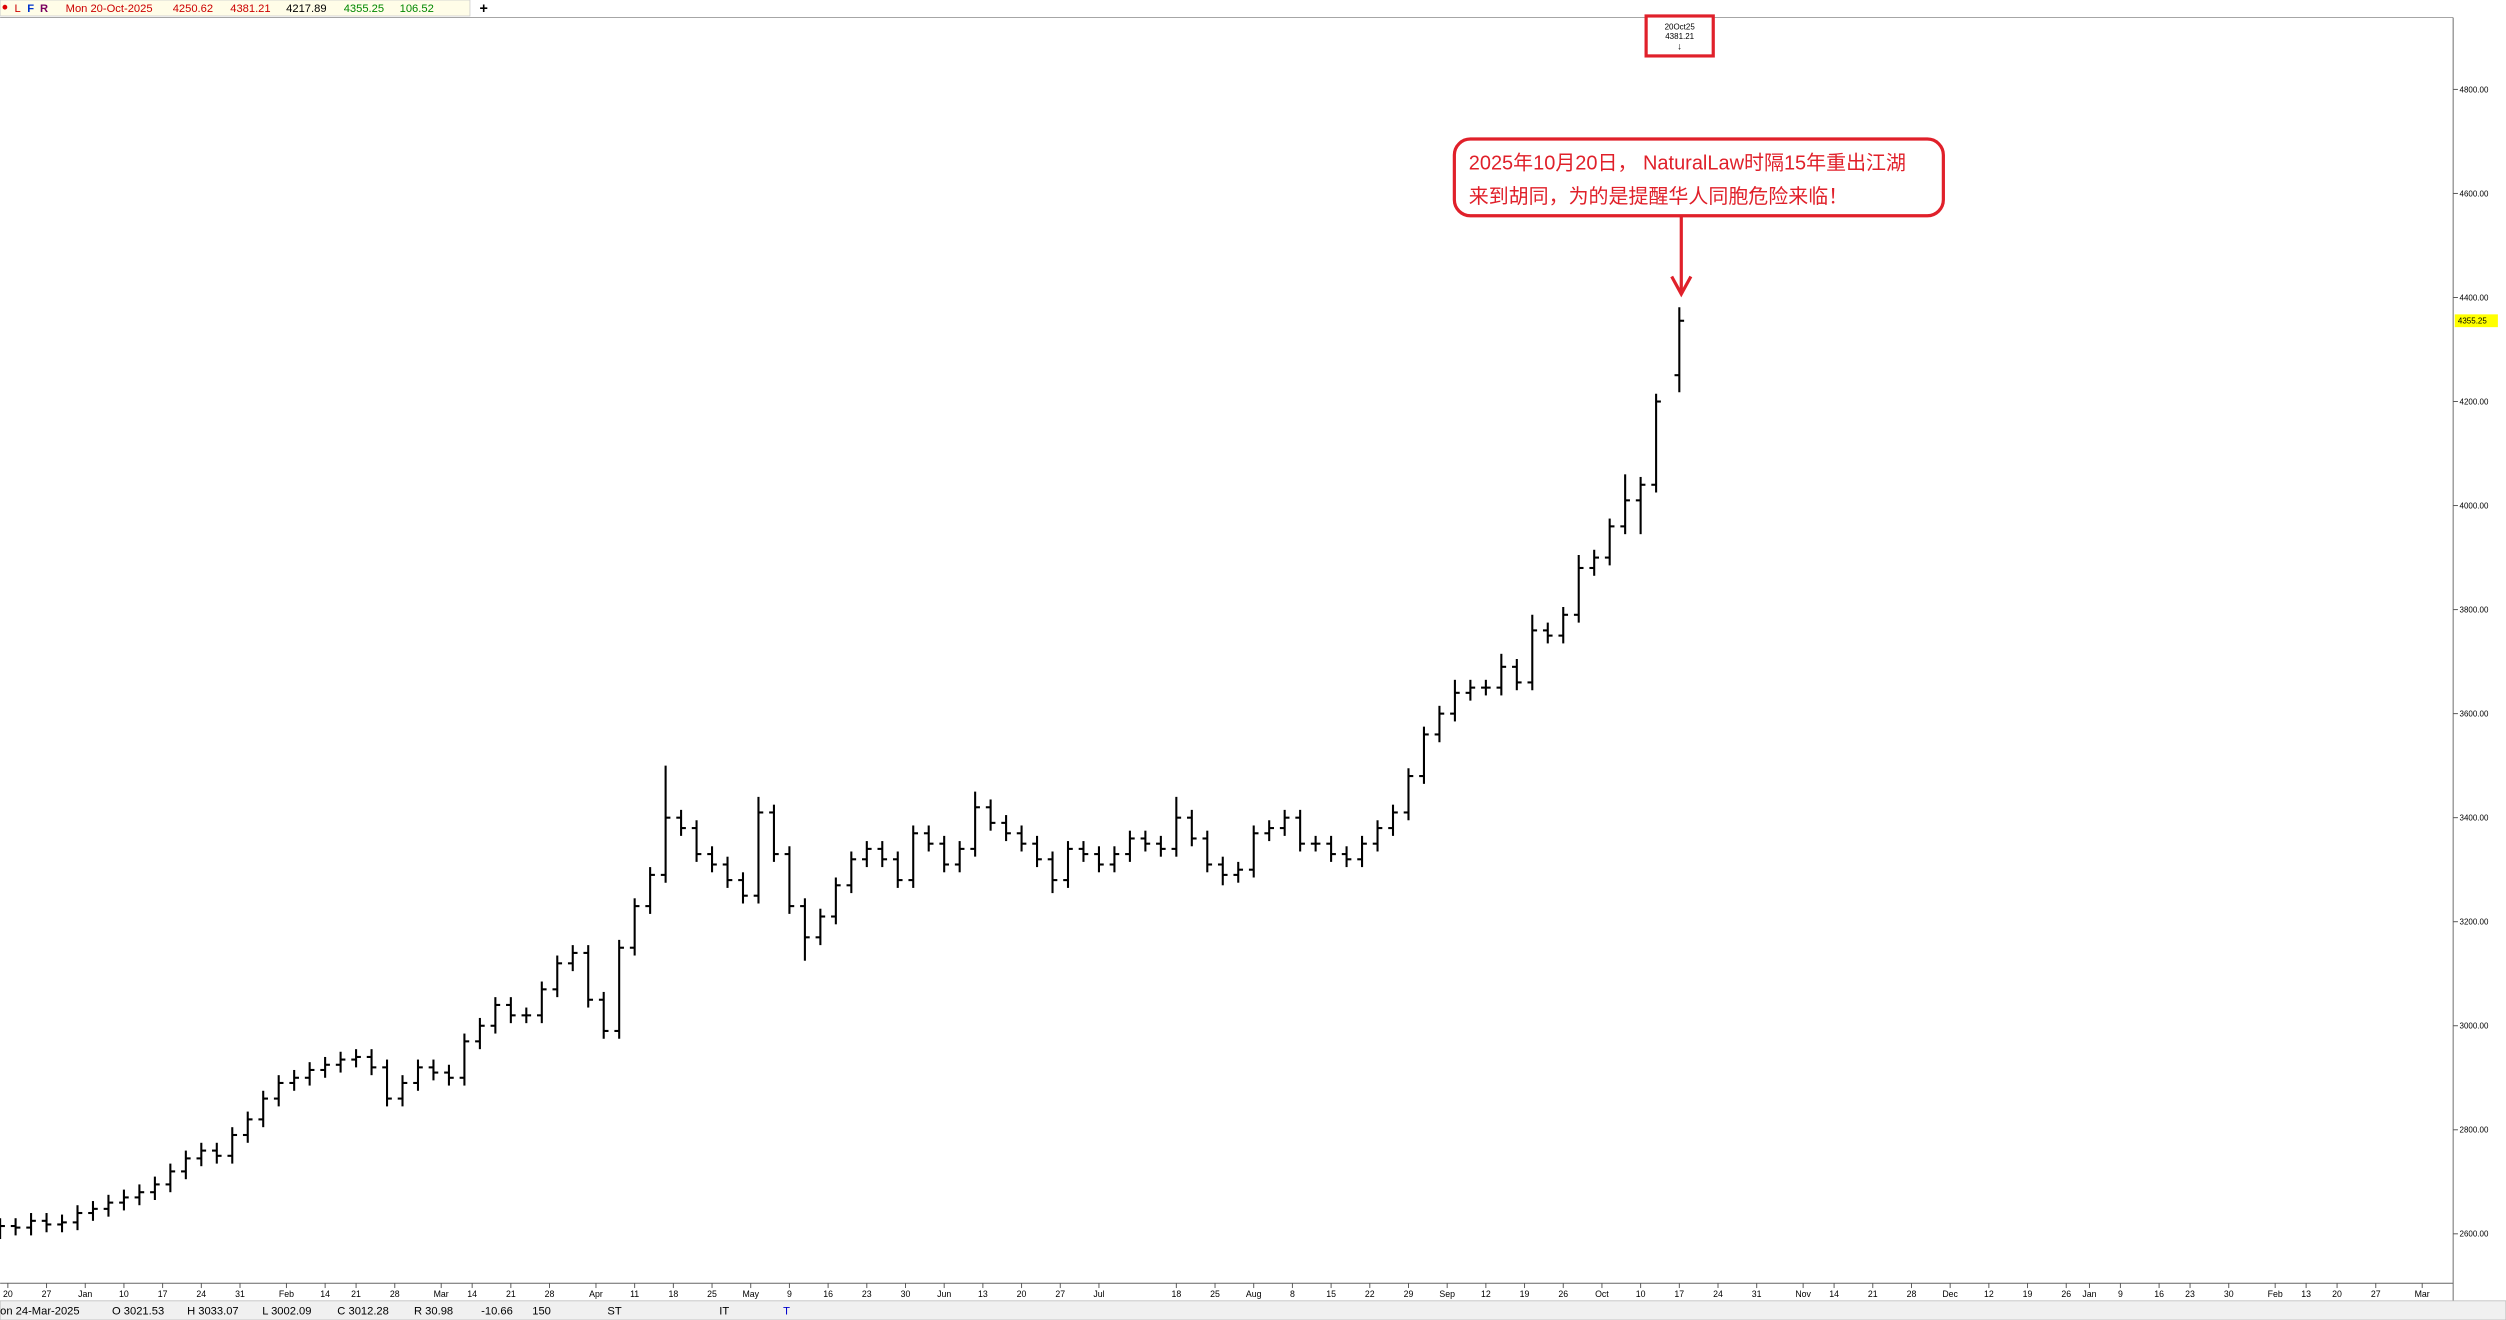 This screenshot has height=1320, width=2506. Describe the element at coordinates (44, 9) in the screenshot. I see `header-button: R` at that location.